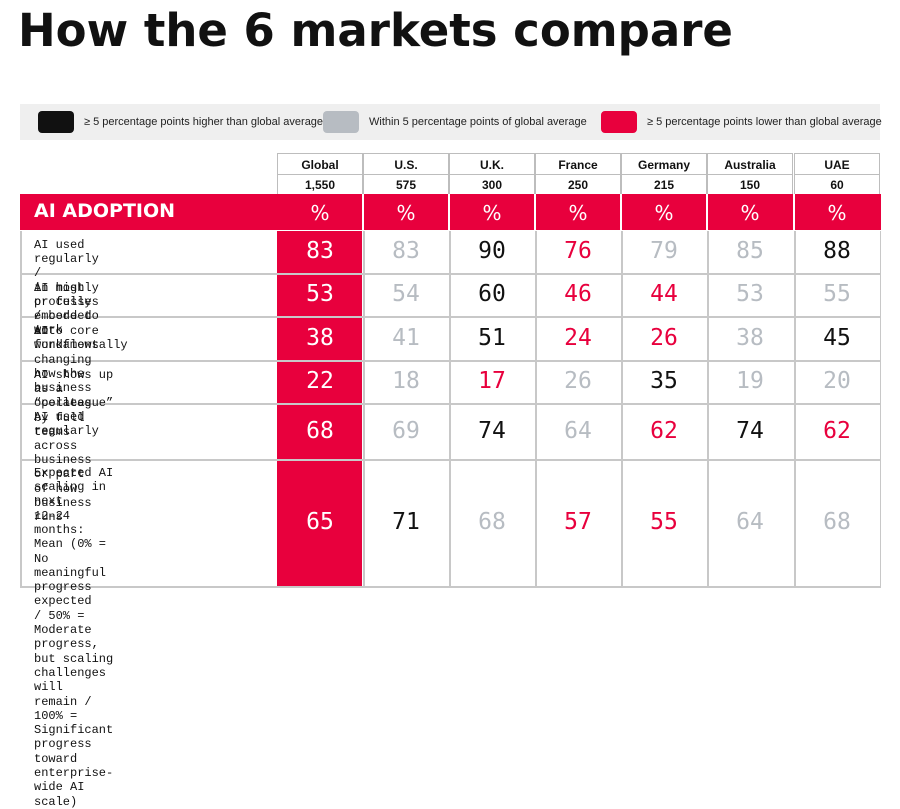  I want to click on market-value: 79, so click(664, 251).